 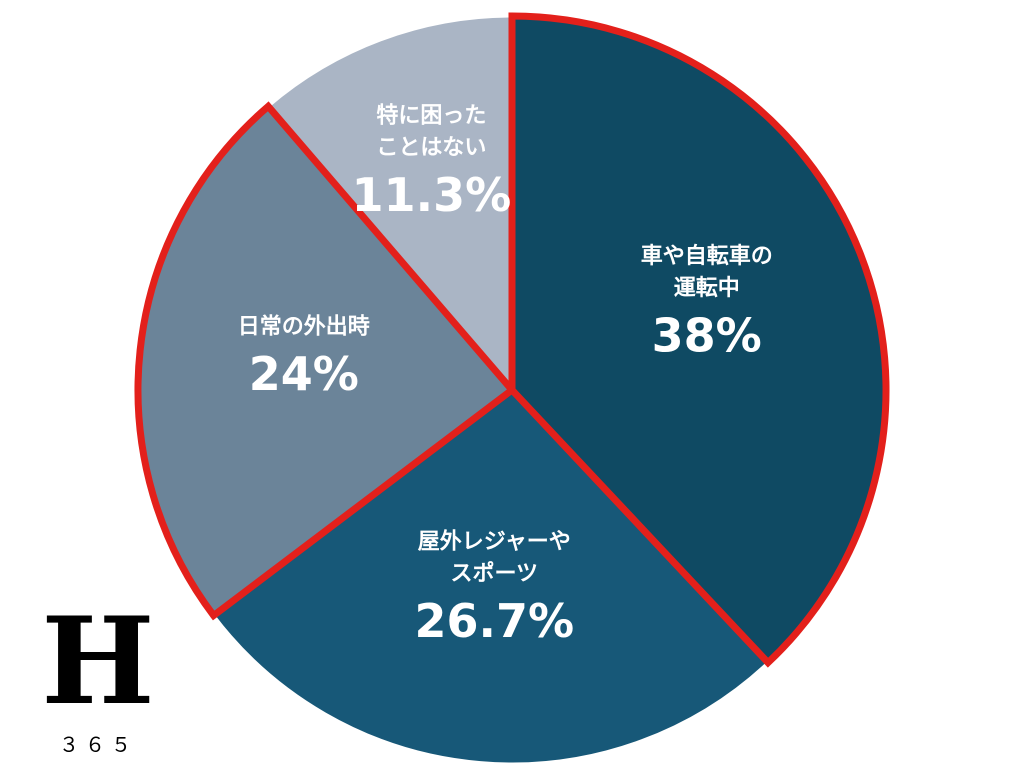 I want to click on logo-letter: H, so click(x=97, y=661).